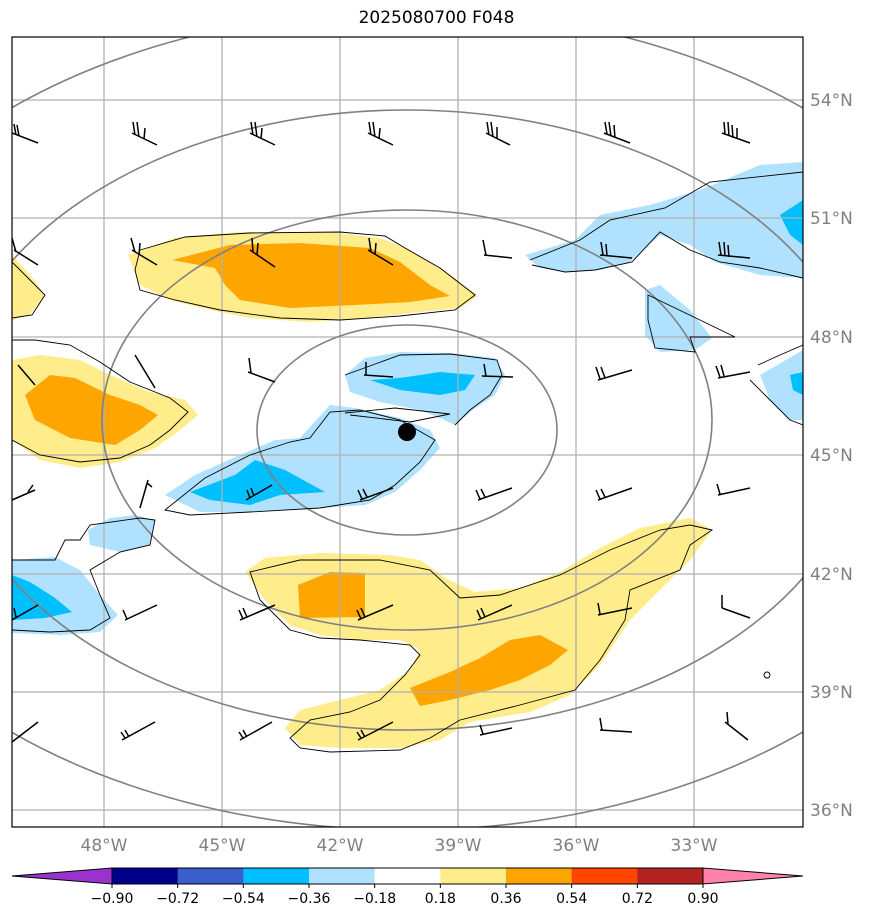  Describe the element at coordinates (374, 899) in the screenshot. I see `colorbar-tick-label: −0.18` at that location.